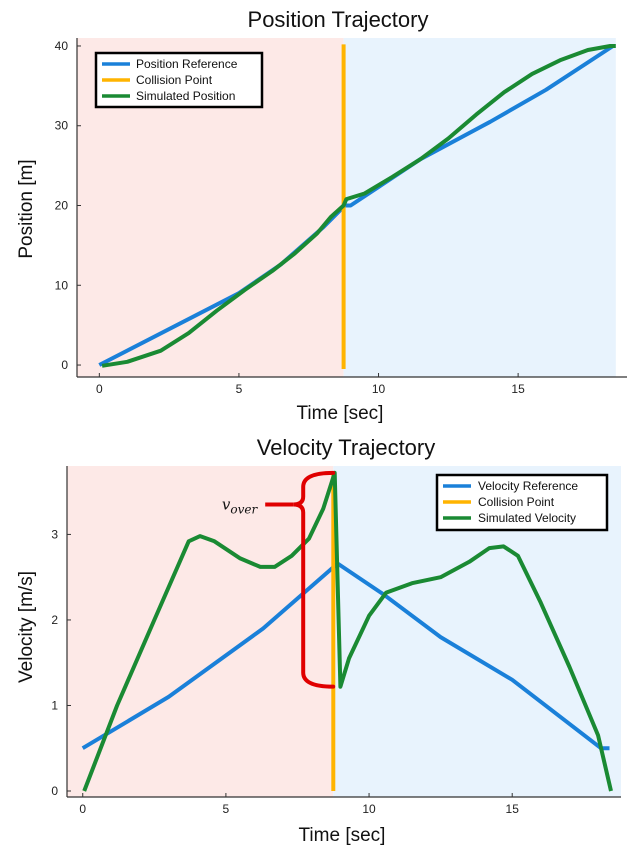 This screenshot has width=634, height=847. What do you see at coordinates (26, 208) in the screenshot?
I see `position-chart-y-label: Position [m]` at bounding box center [26, 208].